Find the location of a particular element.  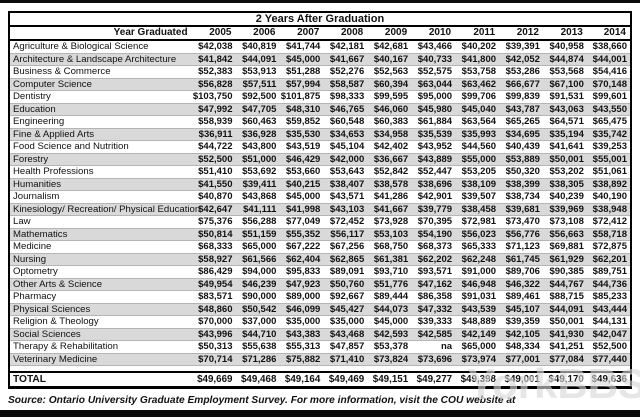

salary-cell: $57,994 is located at coordinates (301, 84).